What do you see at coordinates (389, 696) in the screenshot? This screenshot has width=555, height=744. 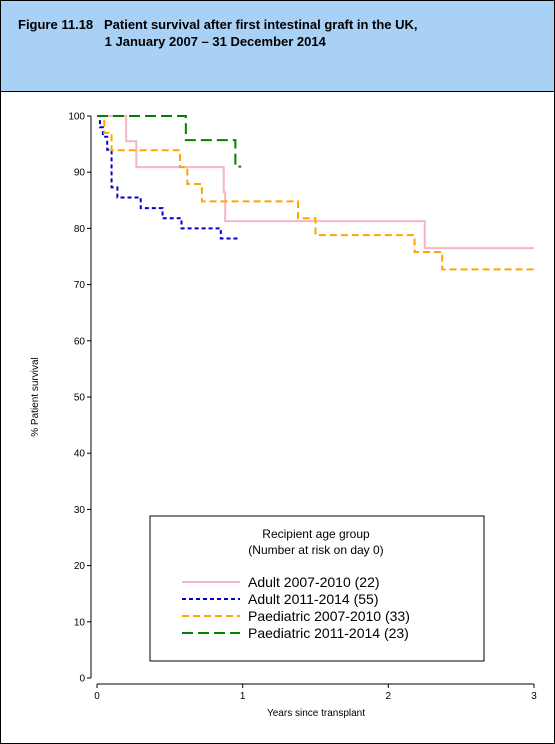 I see `x-tick-label: 2` at bounding box center [389, 696].